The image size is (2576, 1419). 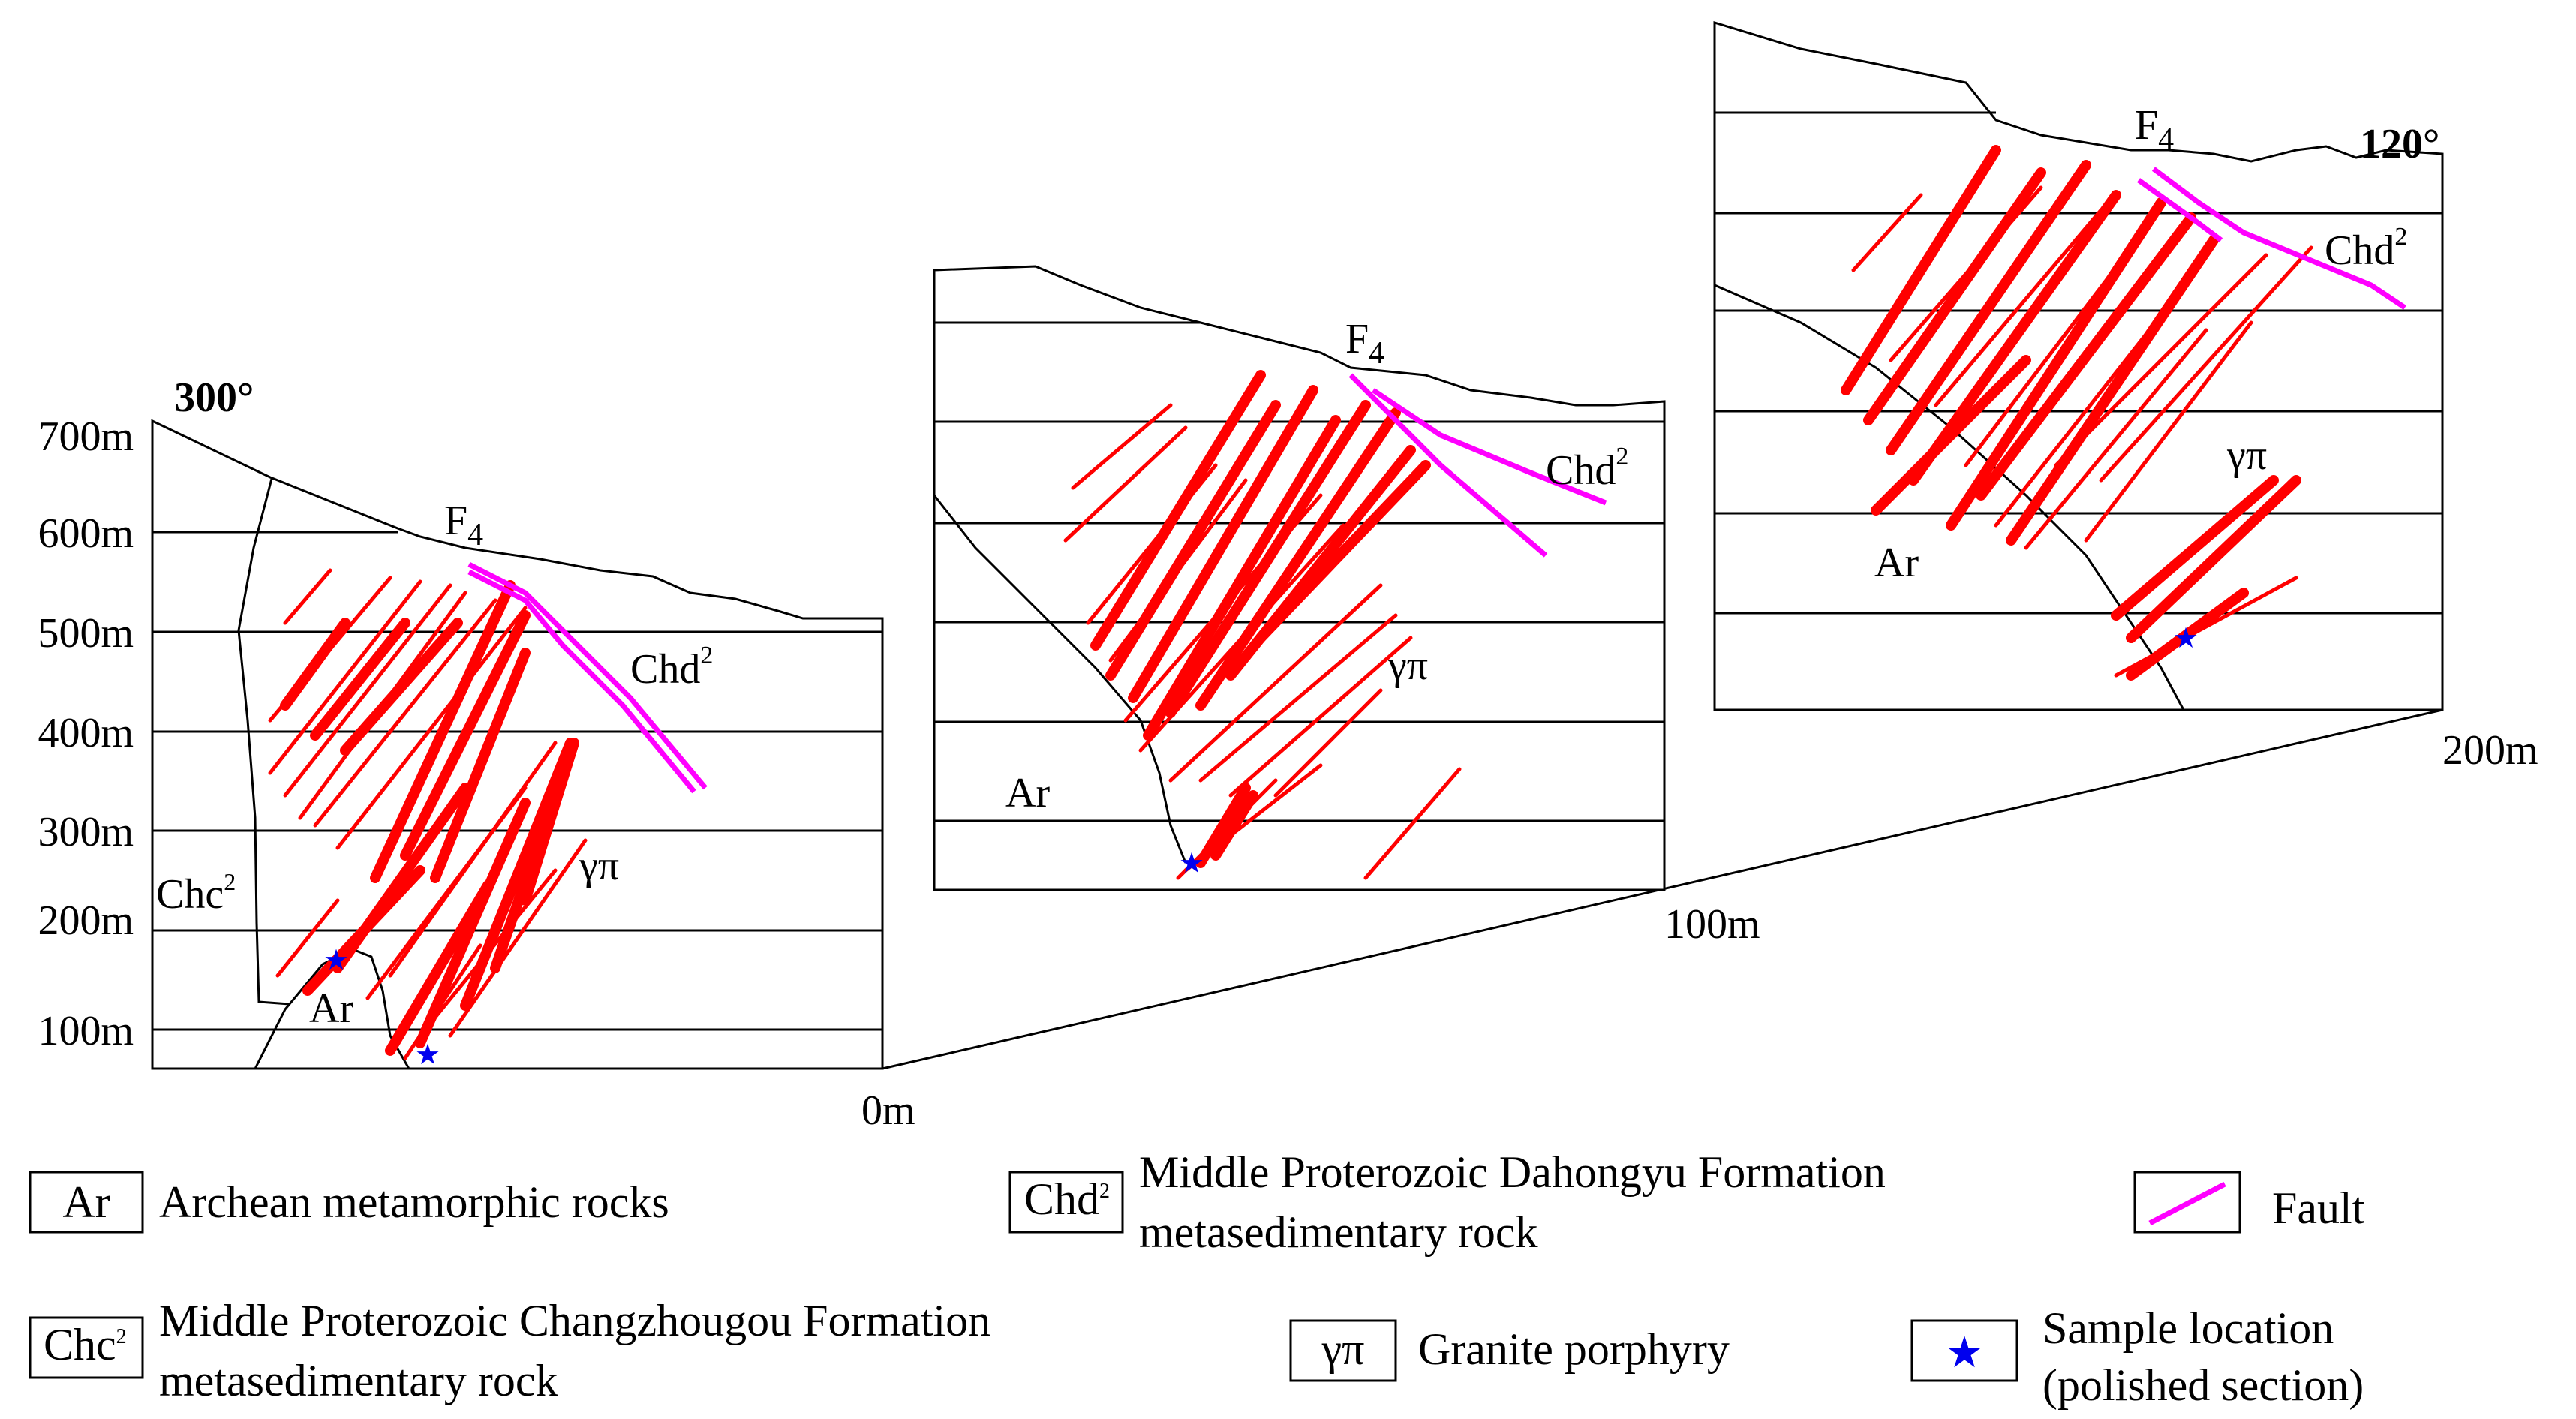 I want to click on section-right-gp-label: γπ, so click(x=2246, y=456).